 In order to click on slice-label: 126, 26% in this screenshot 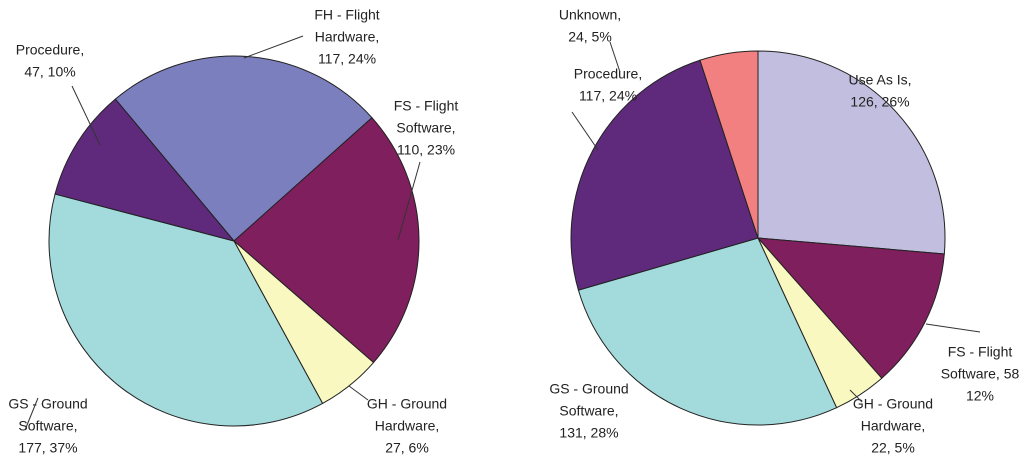, I will do `click(879, 102)`.